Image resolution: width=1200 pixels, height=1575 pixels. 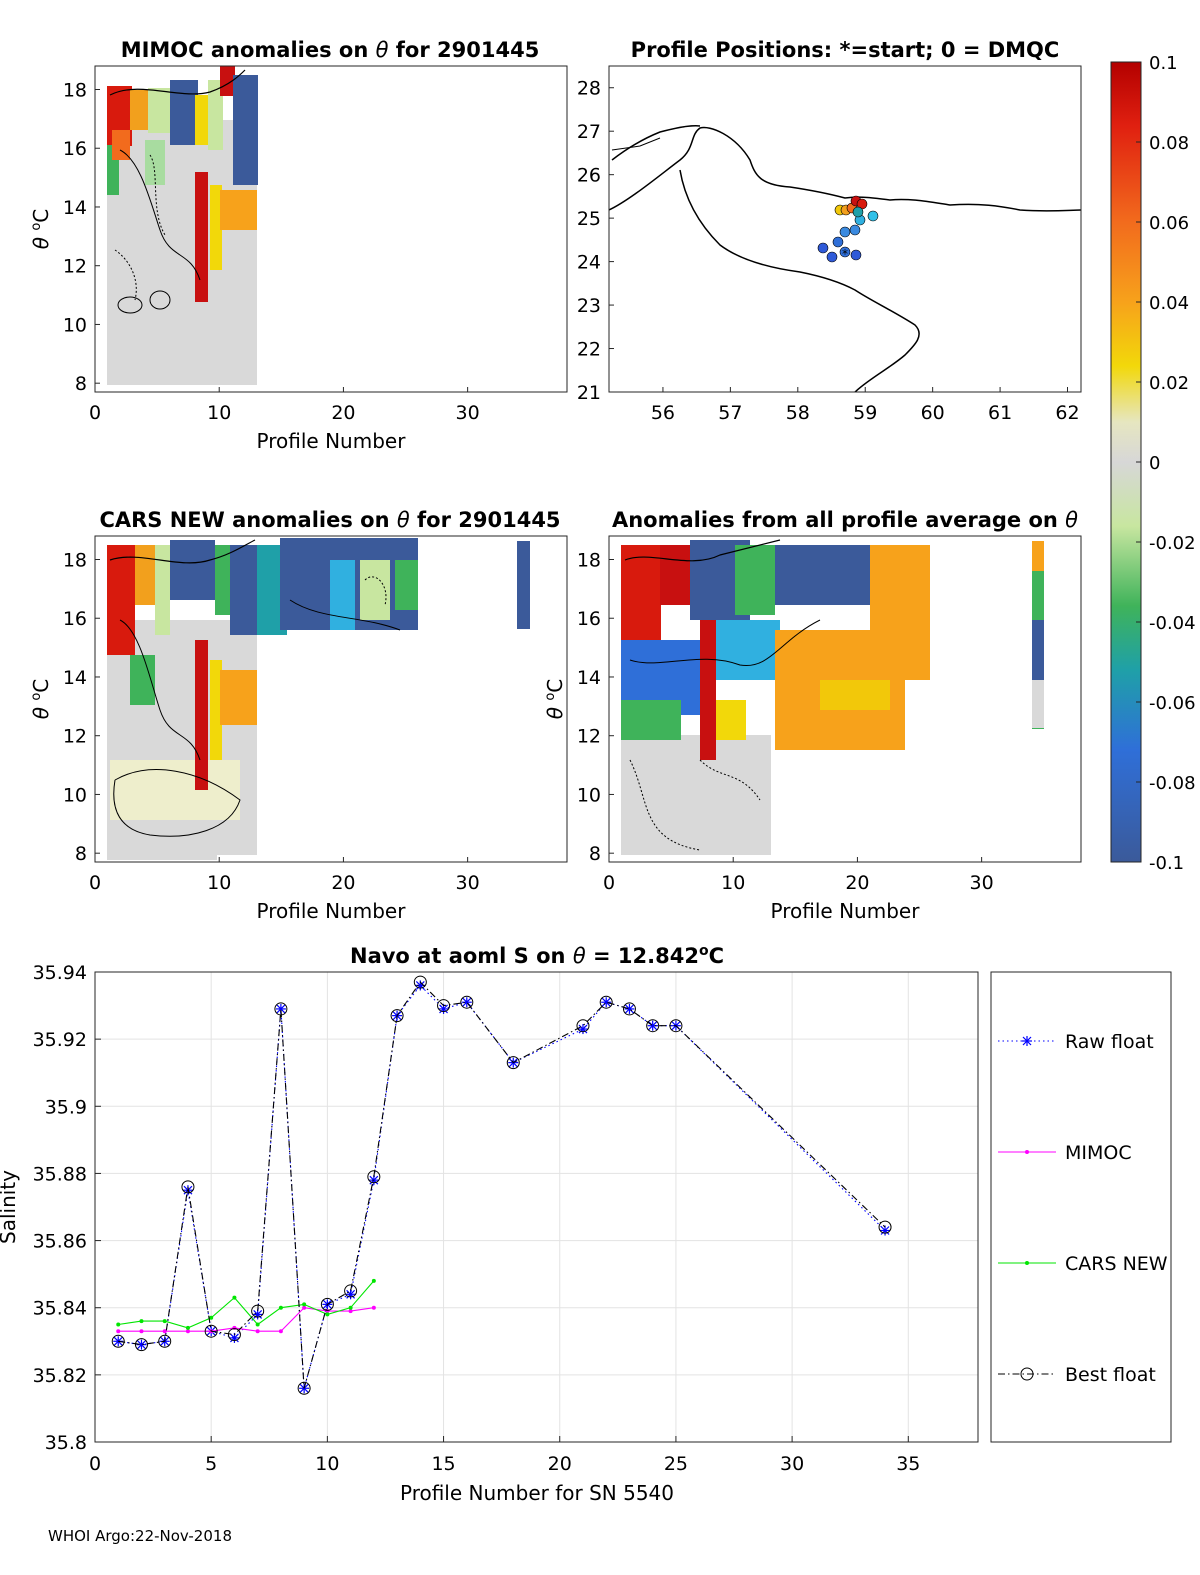 I want to click on positions-x-ticks: 56 57 58 59 60 61 62, so click(x=865, y=405).